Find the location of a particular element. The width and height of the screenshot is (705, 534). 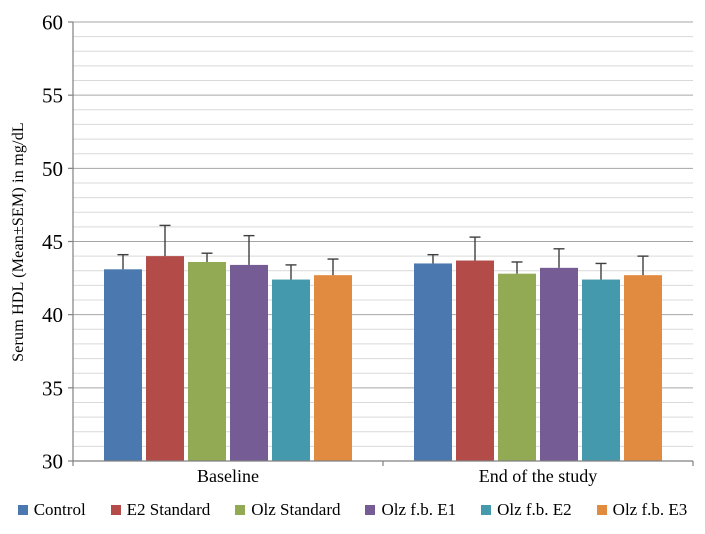

legend-label-olz-standard: Olz Standard is located at coordinates (296, 509).